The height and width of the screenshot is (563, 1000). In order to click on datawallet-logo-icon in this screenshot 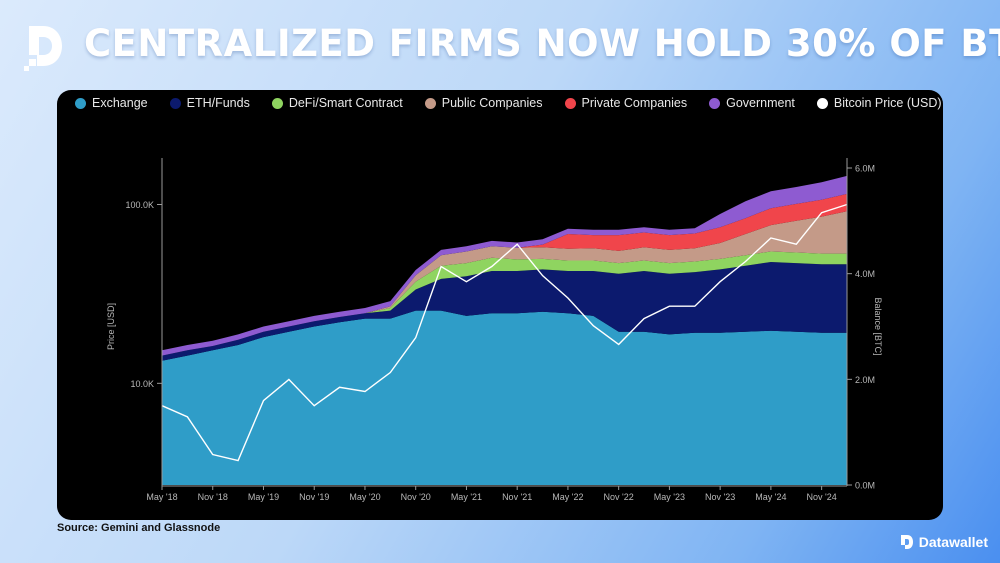, I will do `click(43, 48)`.